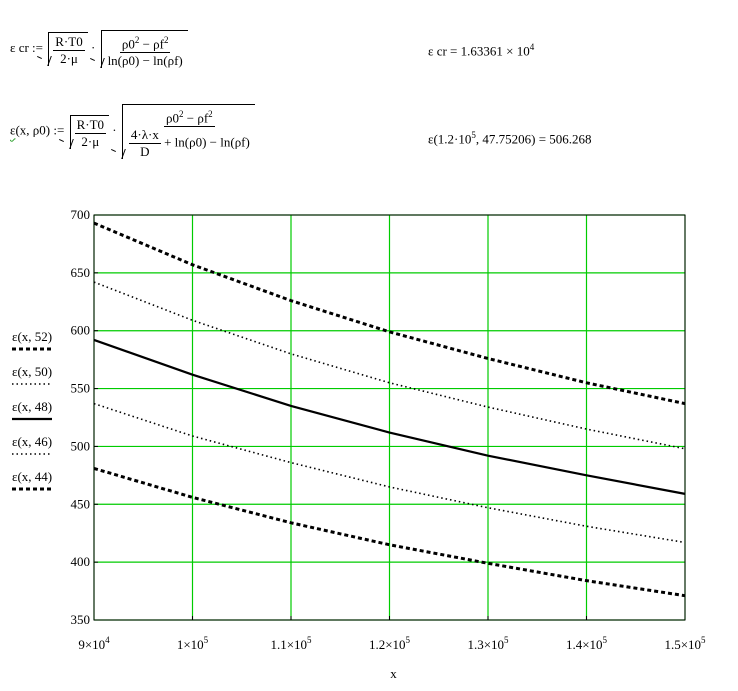 The width and height of the screenshot is (738, 691). I want to click on x-tick-label: 1.4×10⁵, so click(587, 643).